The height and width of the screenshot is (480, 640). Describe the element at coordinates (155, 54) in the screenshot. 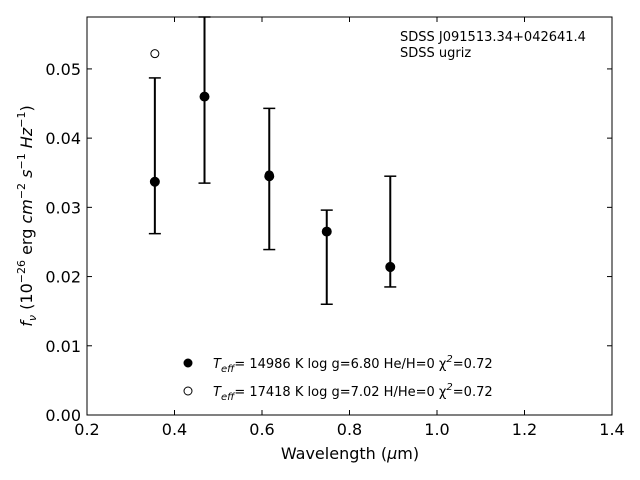

I see `open-circle-point` at that location.